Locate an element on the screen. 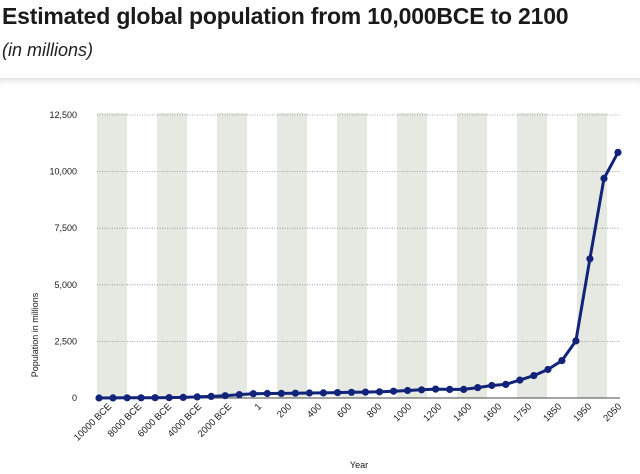  x-tick-label: 600 is located at coordinates (344, 410).